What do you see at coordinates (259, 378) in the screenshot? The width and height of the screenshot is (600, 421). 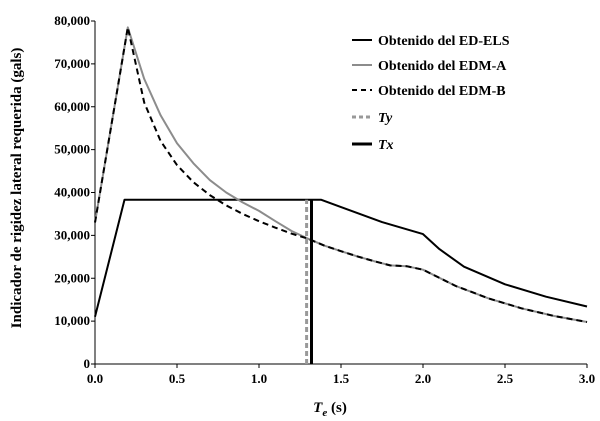 I see `x-tick-label: 1.0` at bounding box center [259, 378].